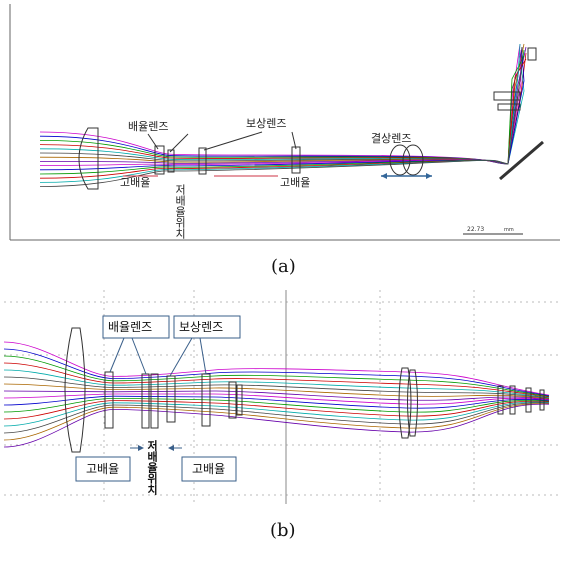  What do you see at coordinates (171, 161) in the screenshot?
I see `zoom-lens-element-a2` at bounding box center [171, 161].